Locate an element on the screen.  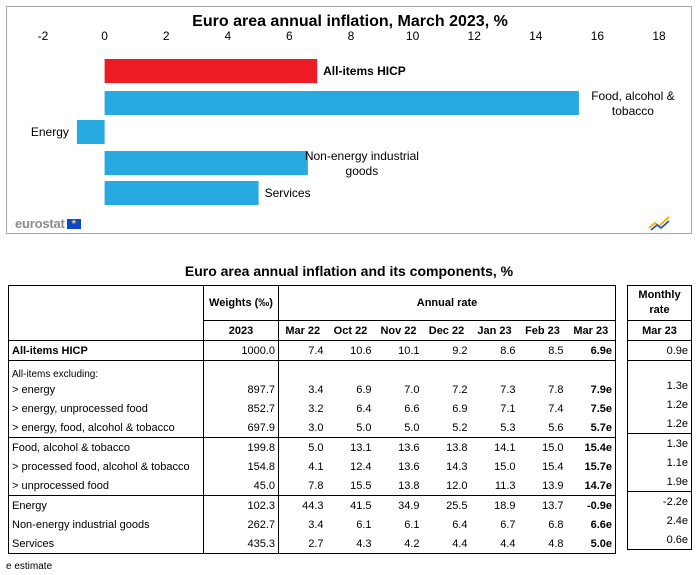
value-cell: 5.6 is located at coordinates (542, 428).